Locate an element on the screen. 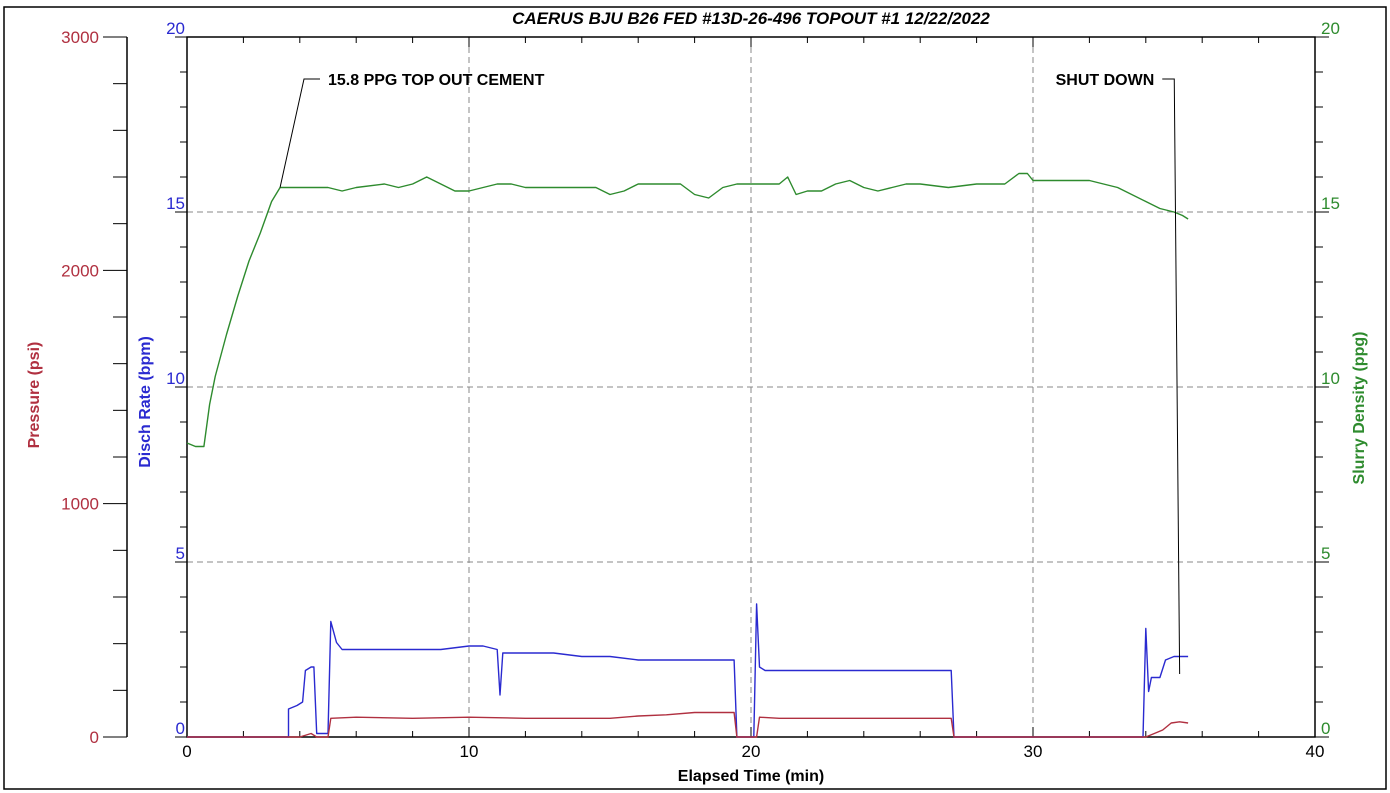 The image size is (1390, 793). density-axis-label: Slurry Density (ppg) is located at coordinates (1359, 408).